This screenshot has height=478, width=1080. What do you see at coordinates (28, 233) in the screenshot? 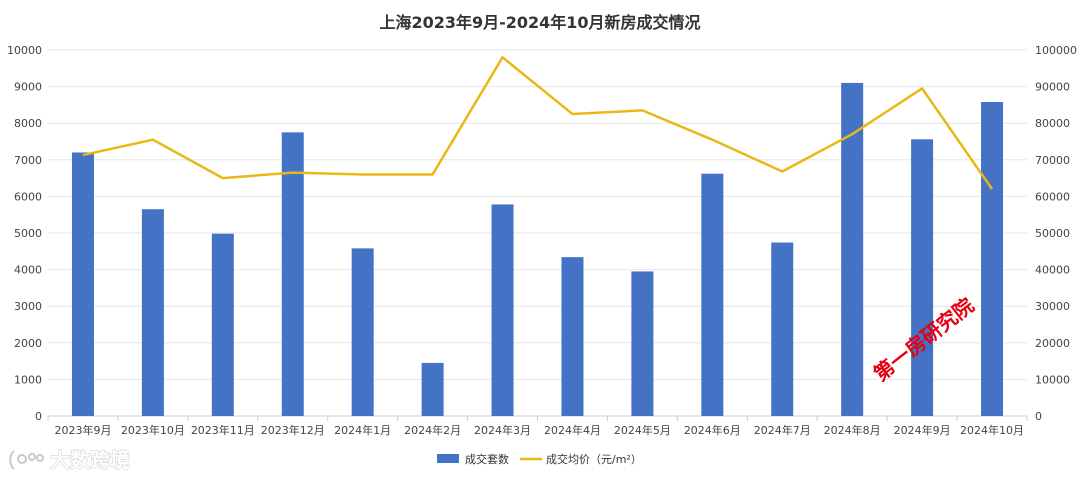
I see `left-y-tick-label: 5000` at bounding box center [28, 233].